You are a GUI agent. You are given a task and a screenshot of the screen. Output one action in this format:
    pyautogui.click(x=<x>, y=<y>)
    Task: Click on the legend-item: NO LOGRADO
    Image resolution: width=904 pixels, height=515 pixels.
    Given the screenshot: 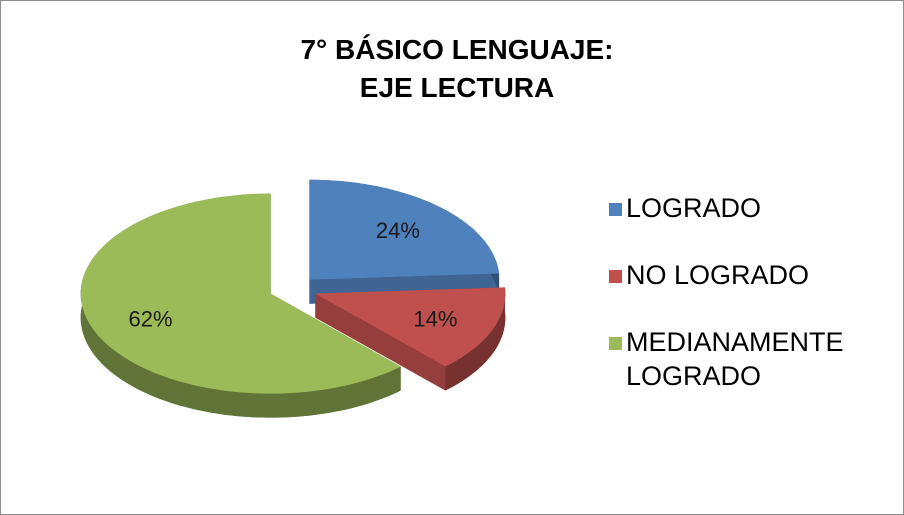 What is the action you would take?
    pyautogui.click(x=754, y=275)
    